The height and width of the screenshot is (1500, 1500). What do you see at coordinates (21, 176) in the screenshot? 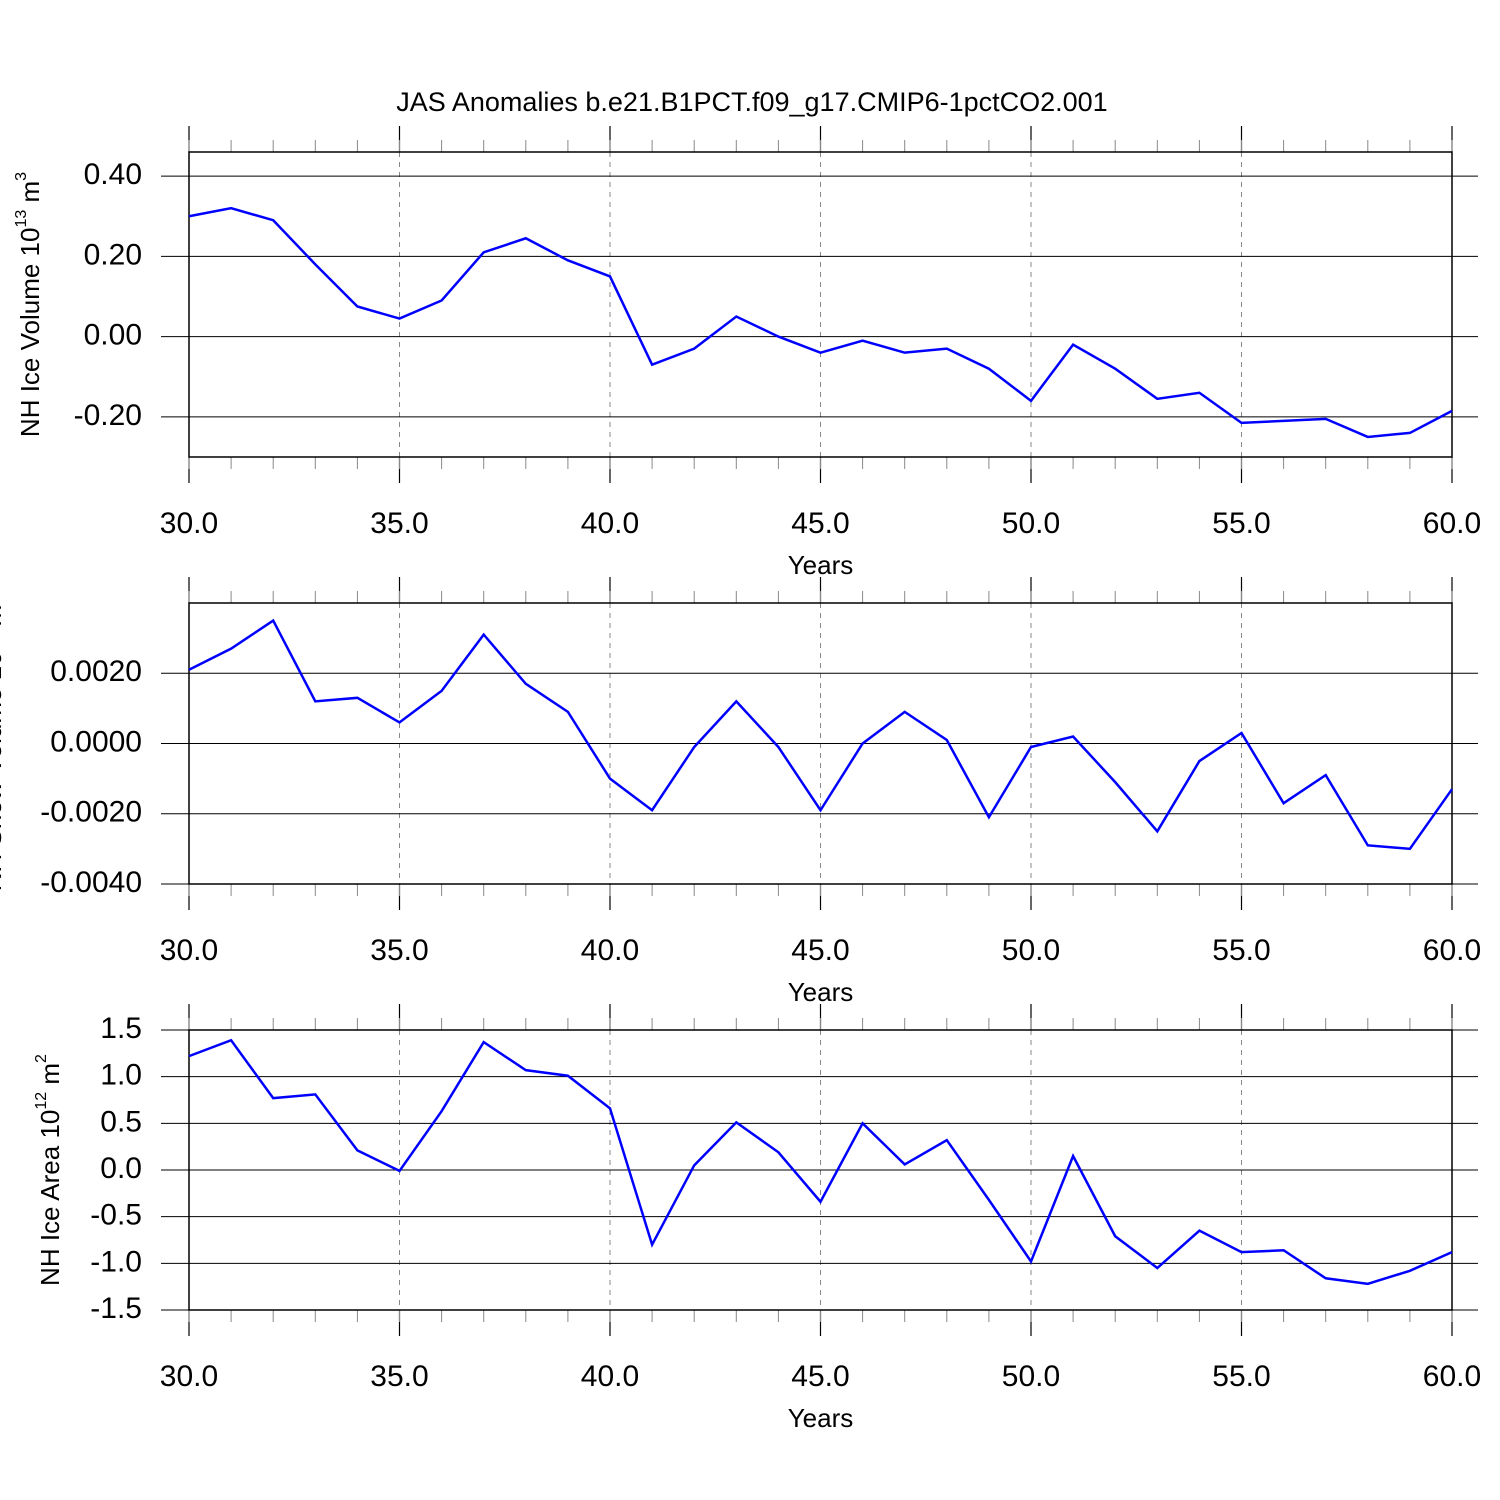
I see `y-axis-label-part: 3` at bounding box center [21, 176].